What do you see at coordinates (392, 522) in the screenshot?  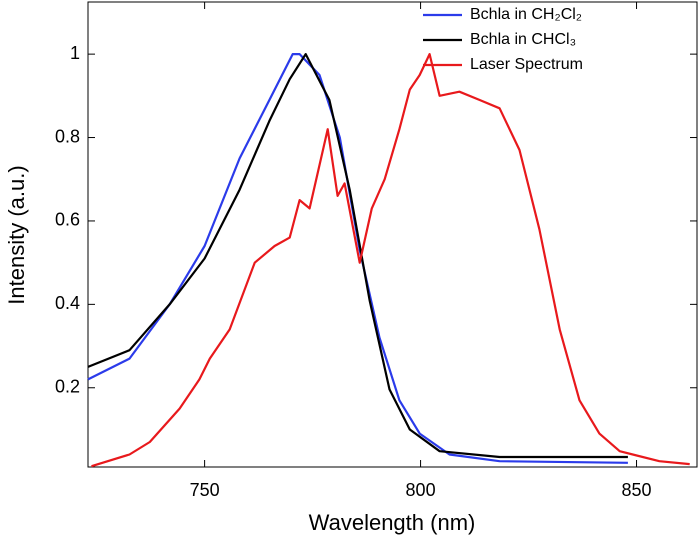 I see `x-axis-label: Wavelength (nm)` at bounding box center [392, 522].